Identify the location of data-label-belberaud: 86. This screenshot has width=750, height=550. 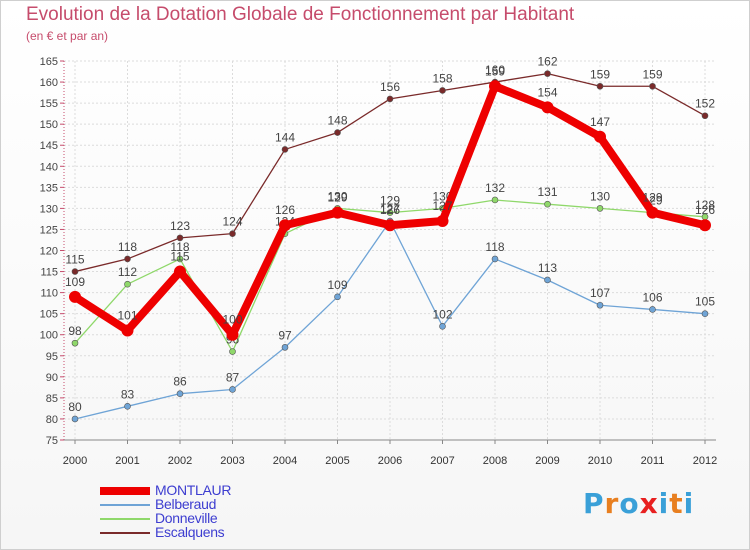
(180, 382).